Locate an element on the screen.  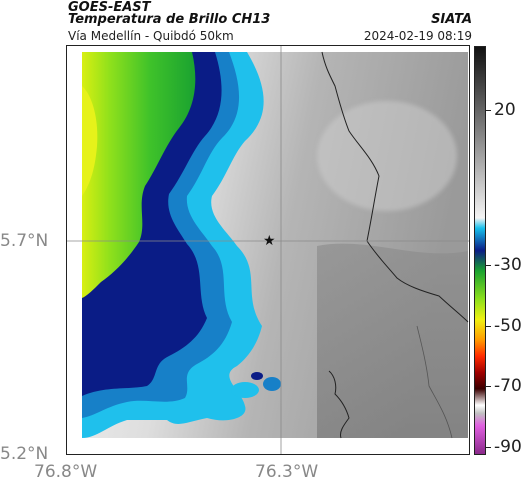
source-label: SIATA is located at coordinates (451, 19).